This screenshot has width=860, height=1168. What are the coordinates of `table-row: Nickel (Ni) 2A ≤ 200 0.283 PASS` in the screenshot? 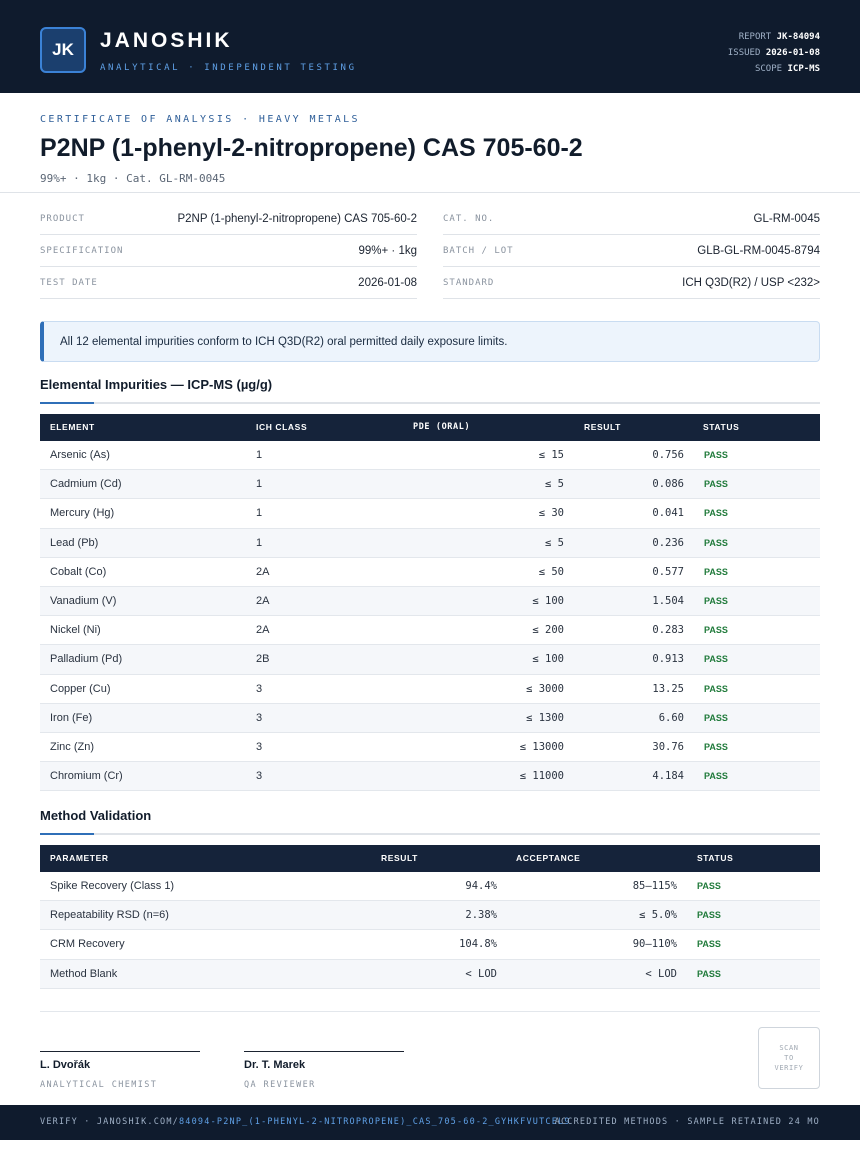 It's located at (430, 631).